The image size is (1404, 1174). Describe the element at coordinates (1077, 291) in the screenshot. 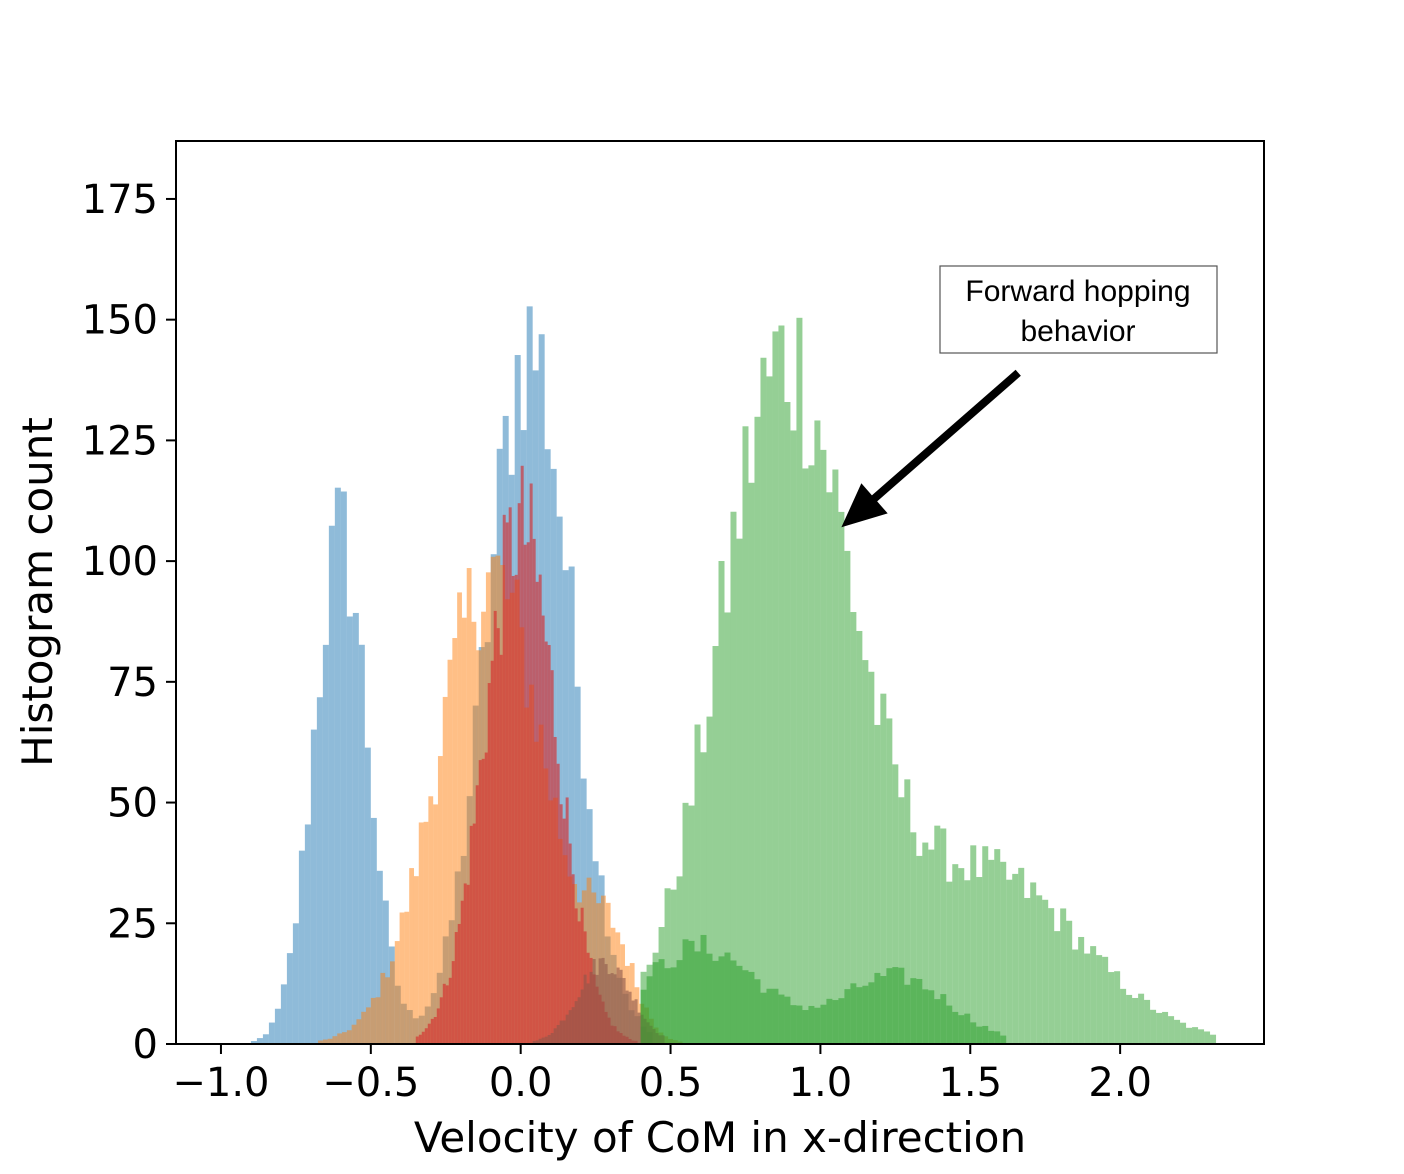

I see `annotation-line-1: Forward hopping` at that location.